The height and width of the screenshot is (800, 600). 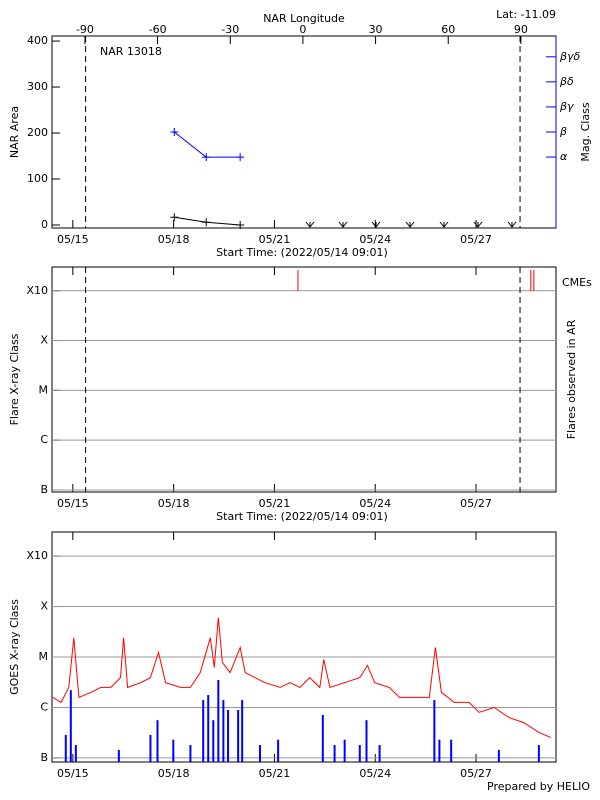 What do you see at coordinates (44, 224) in the screenshot?
I see `y-tick-label: 0` at bounding box center [44, 224].